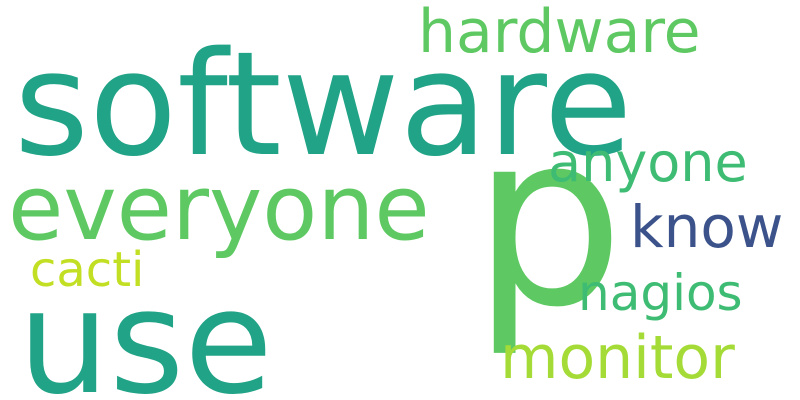 This screenshot has height=400, width=800. I want to click on word-cacti: cacti, so click(87, 270).